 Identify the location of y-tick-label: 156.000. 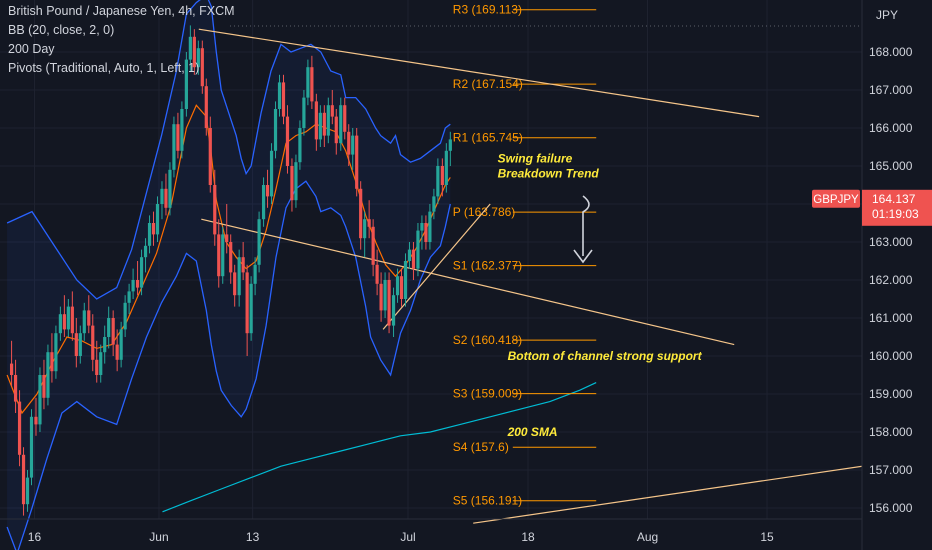
(891, 508).